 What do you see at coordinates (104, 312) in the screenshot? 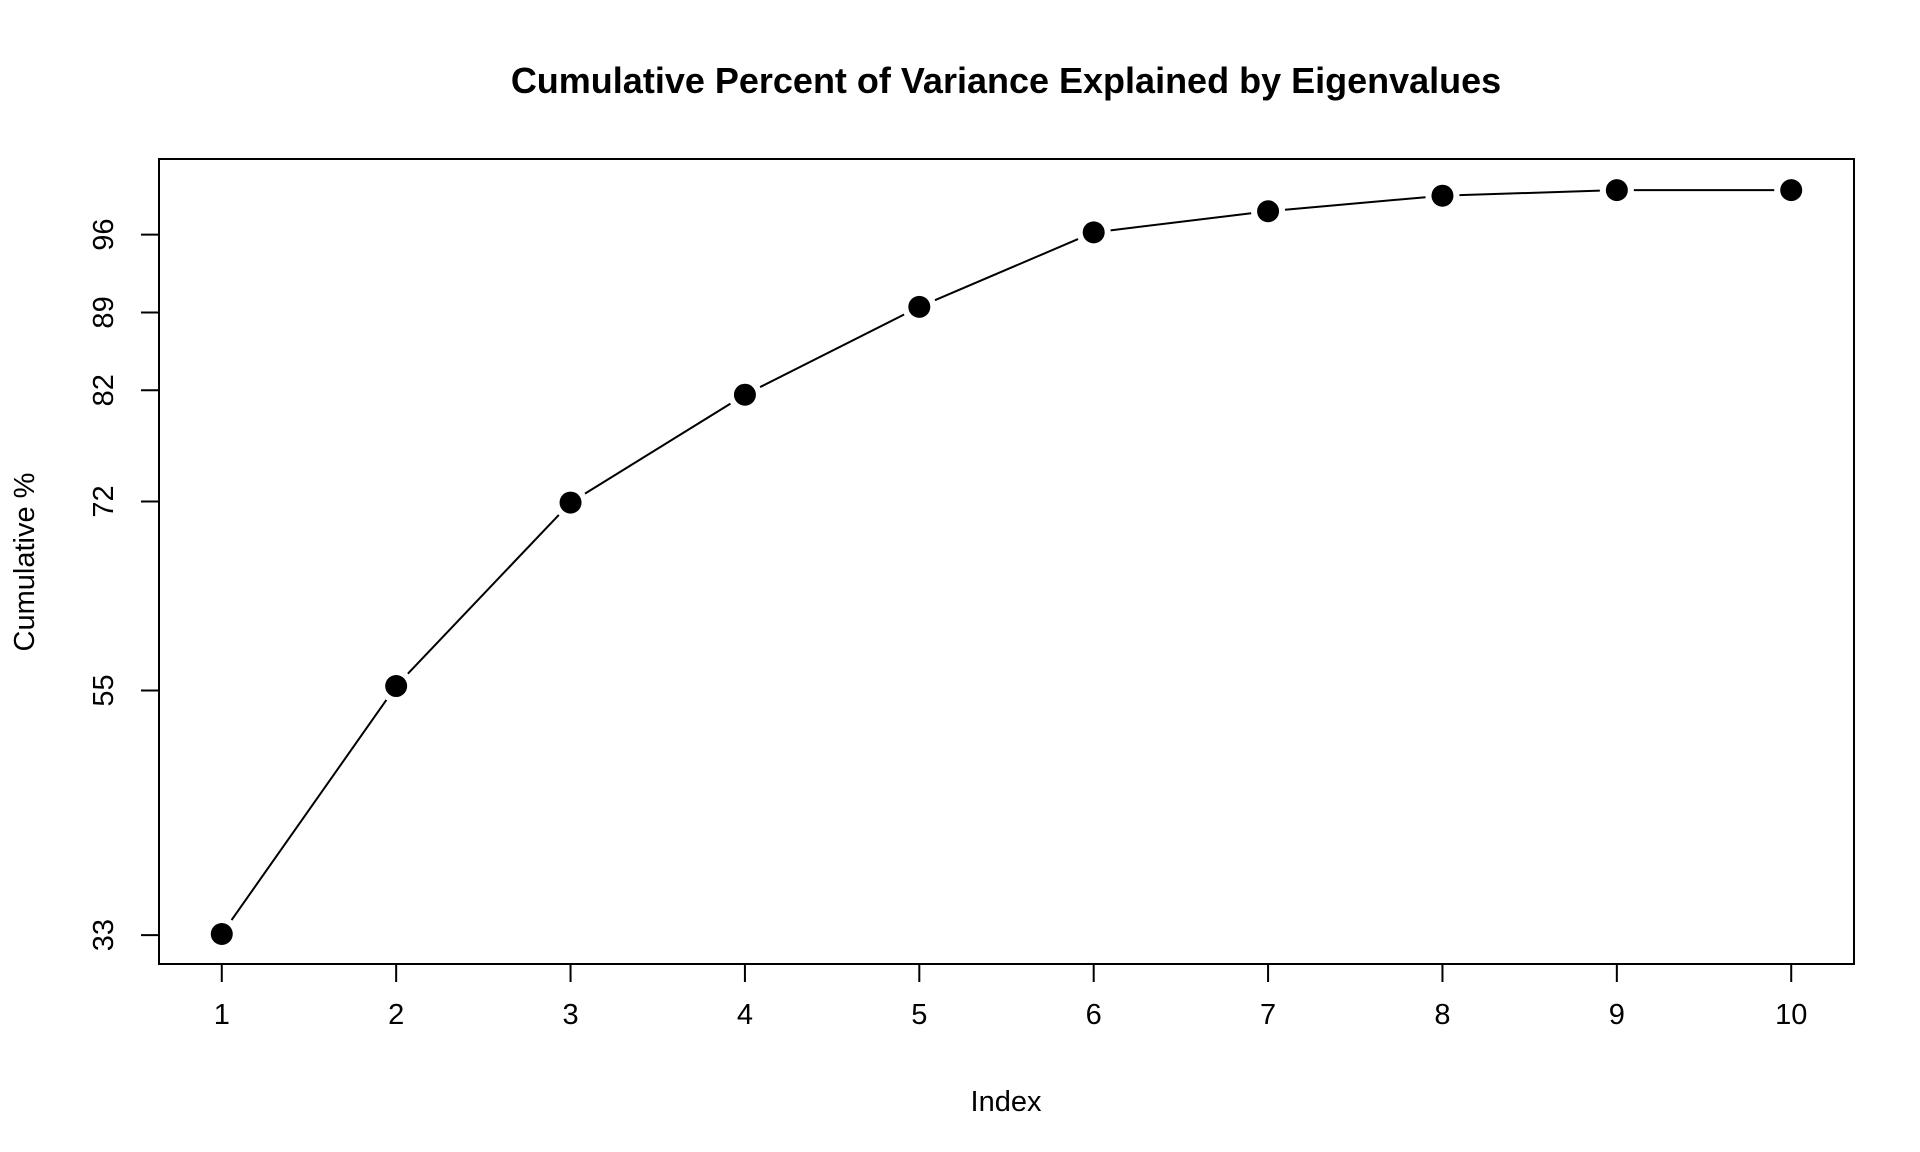
I see `y-tick-label: 89` at bounding box center [104, 312].